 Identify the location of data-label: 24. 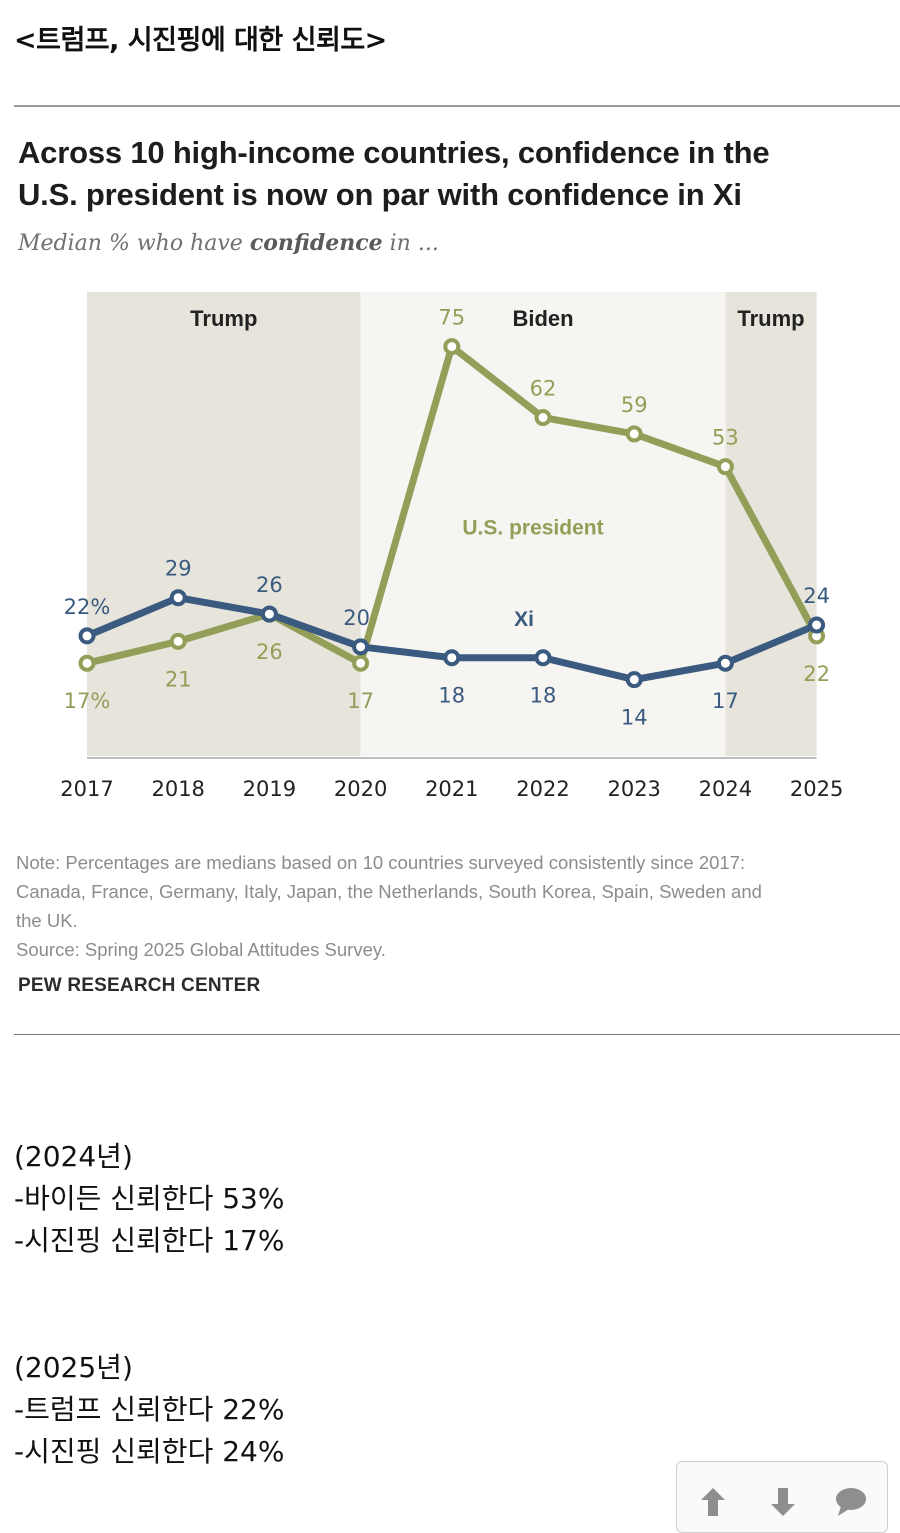
(816, 596).